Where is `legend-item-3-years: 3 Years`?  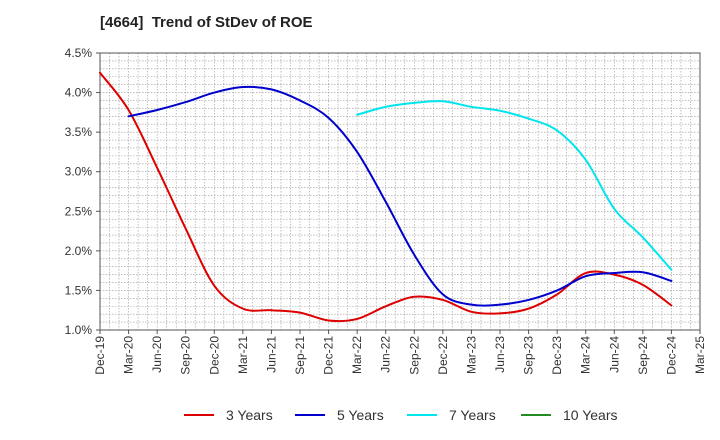 legend-item-3-years: 3 Years is located at coordinates (228, 415).